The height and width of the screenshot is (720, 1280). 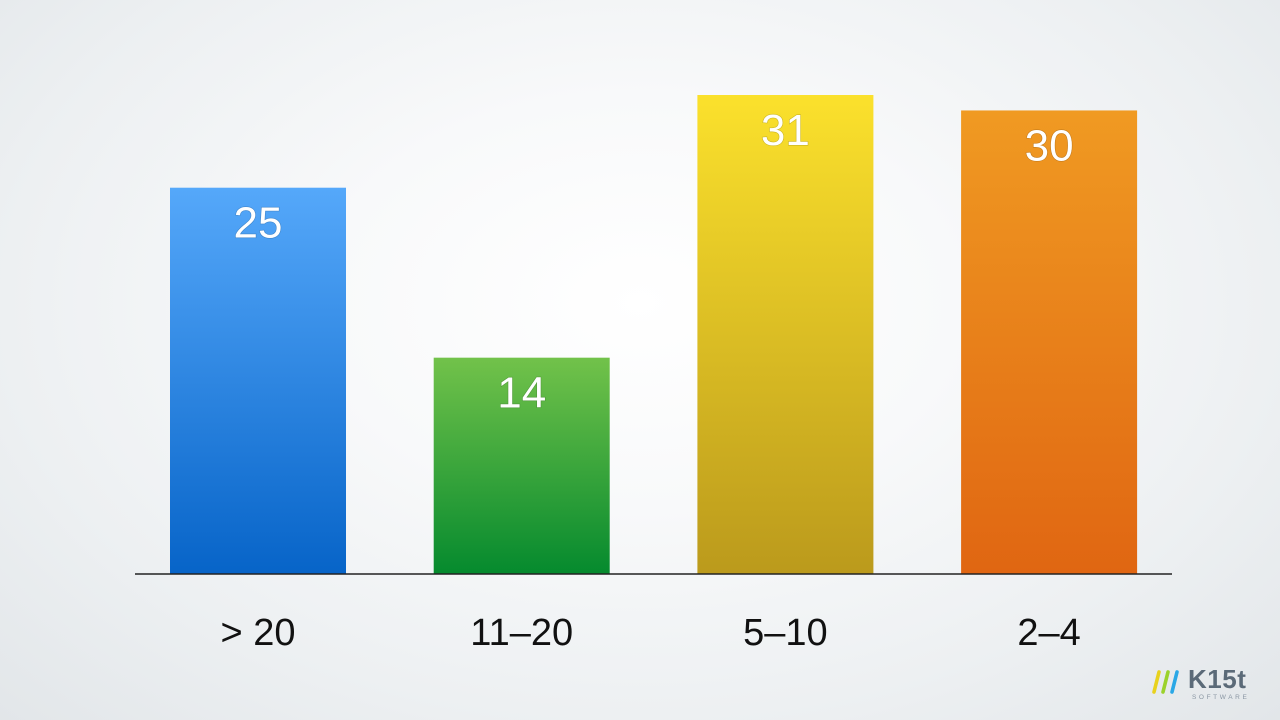 What do you see at coordinates (1049, 145) in the screenshot?
I see `value-label-3: 30` at bounding box center [1049, 145].